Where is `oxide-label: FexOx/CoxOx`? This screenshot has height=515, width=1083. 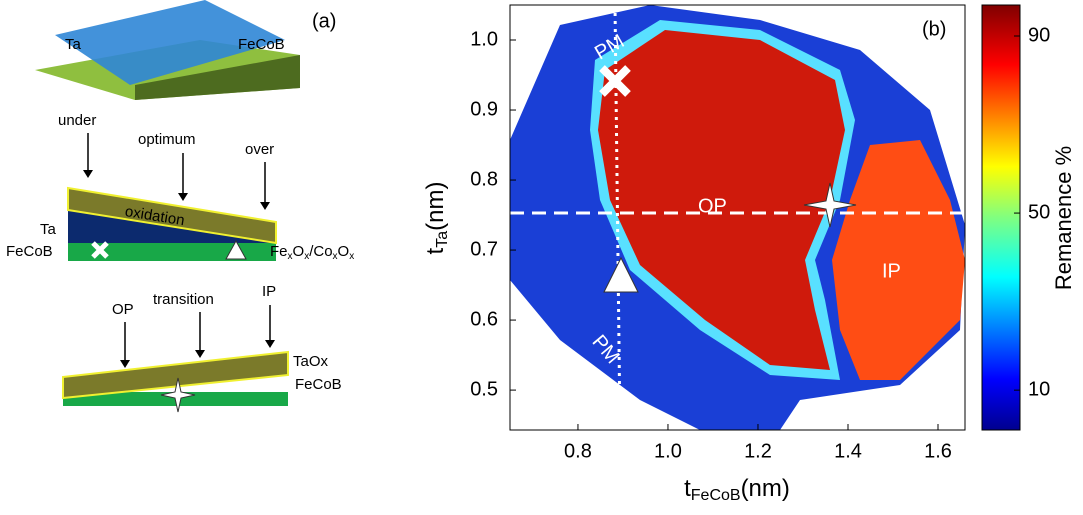 oxide-label: FexOx/CoxOx is located at coordinates (312, 252).